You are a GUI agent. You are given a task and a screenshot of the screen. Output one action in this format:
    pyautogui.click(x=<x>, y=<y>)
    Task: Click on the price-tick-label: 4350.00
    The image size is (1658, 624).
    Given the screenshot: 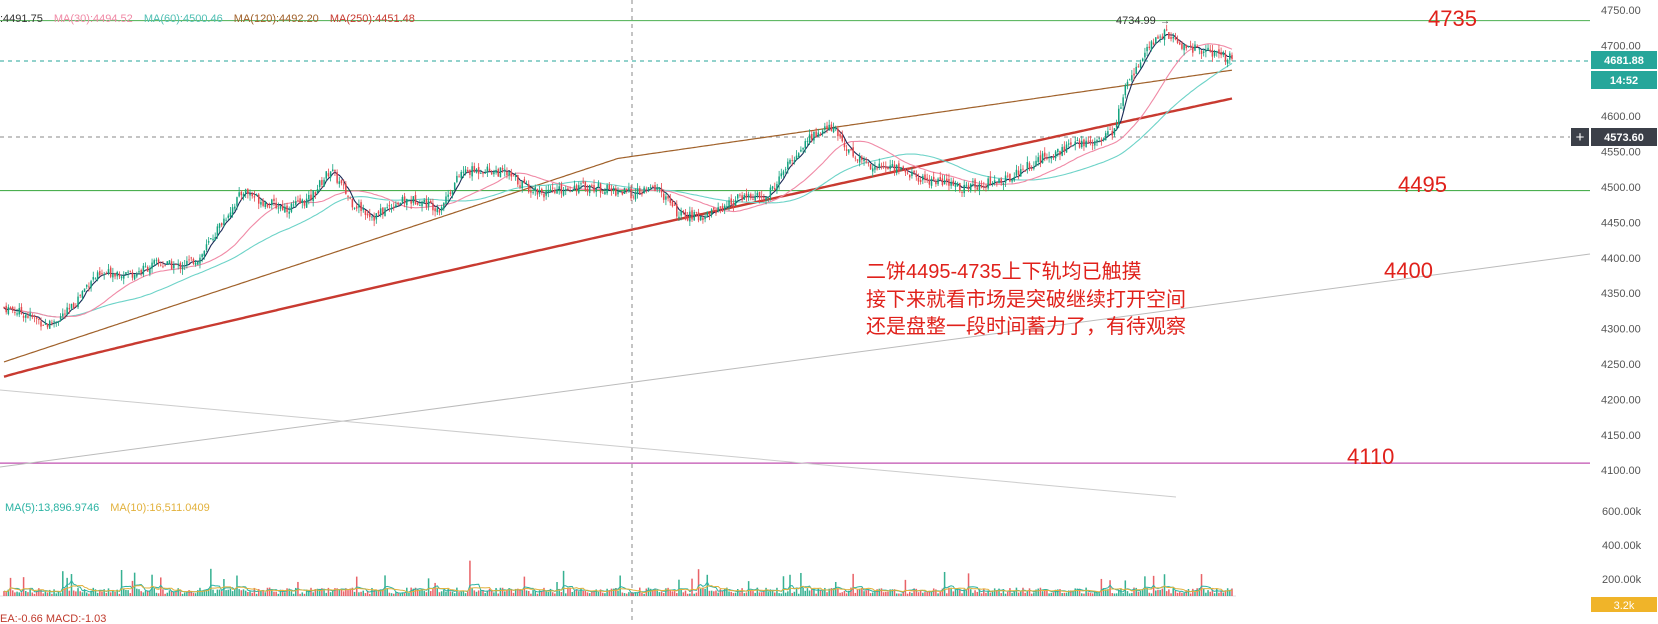 What is the action you would take?
    pyautogui.click(x=1621, y=294)
    